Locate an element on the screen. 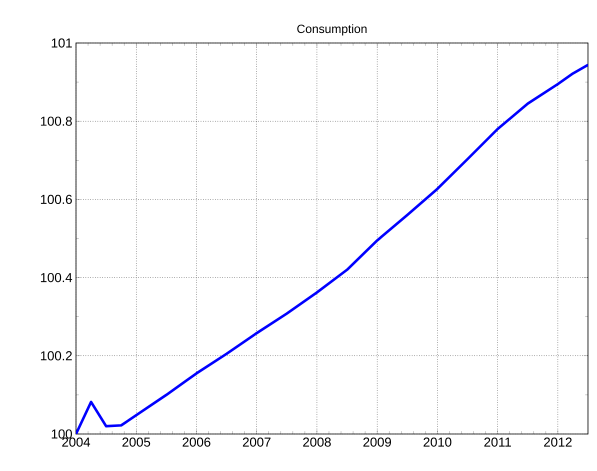  chart-title: Consumption is located at coordinates (332, 30).